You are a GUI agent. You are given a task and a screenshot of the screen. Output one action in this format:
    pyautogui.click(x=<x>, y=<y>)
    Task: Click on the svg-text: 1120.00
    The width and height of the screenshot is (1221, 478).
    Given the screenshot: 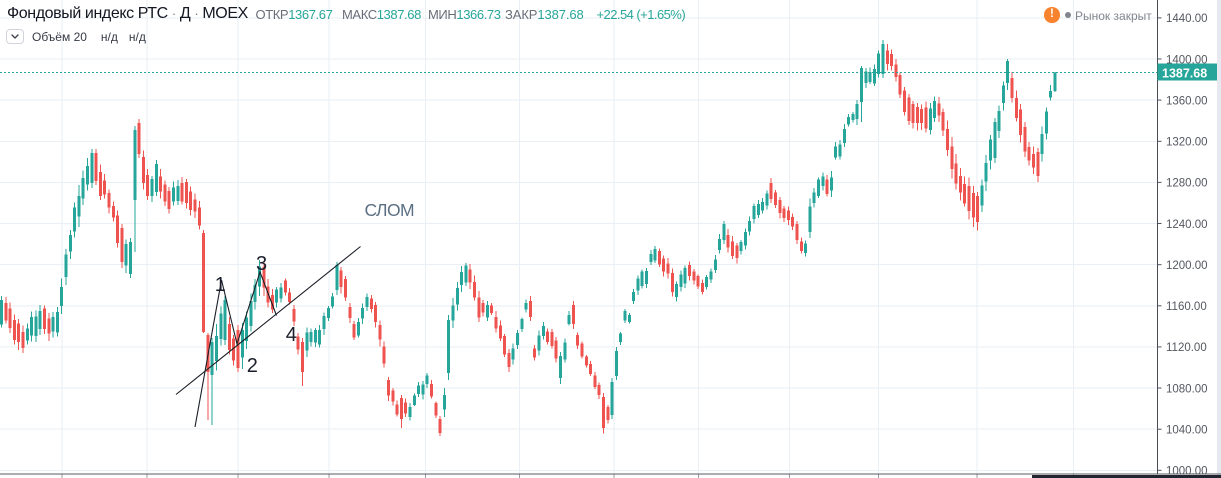 What is the action you would take?
    pyautogui.click(x=1186, y=348)
    